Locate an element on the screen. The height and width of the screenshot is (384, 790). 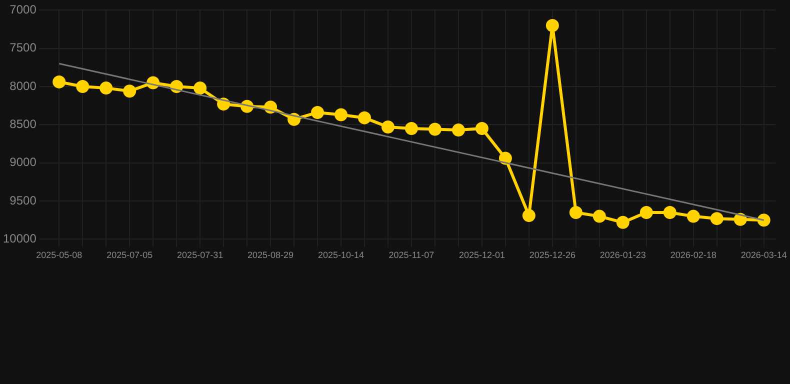
y-tick-label: 9000 is located at coordinates (23, 162).